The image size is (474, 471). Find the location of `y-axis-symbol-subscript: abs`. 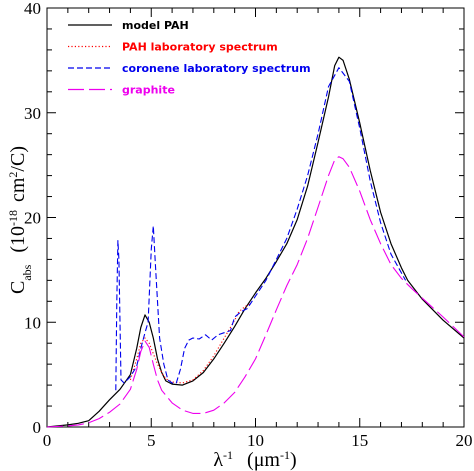

y-axis-symbol-subscript: abs is located at coordinates (27, 272).